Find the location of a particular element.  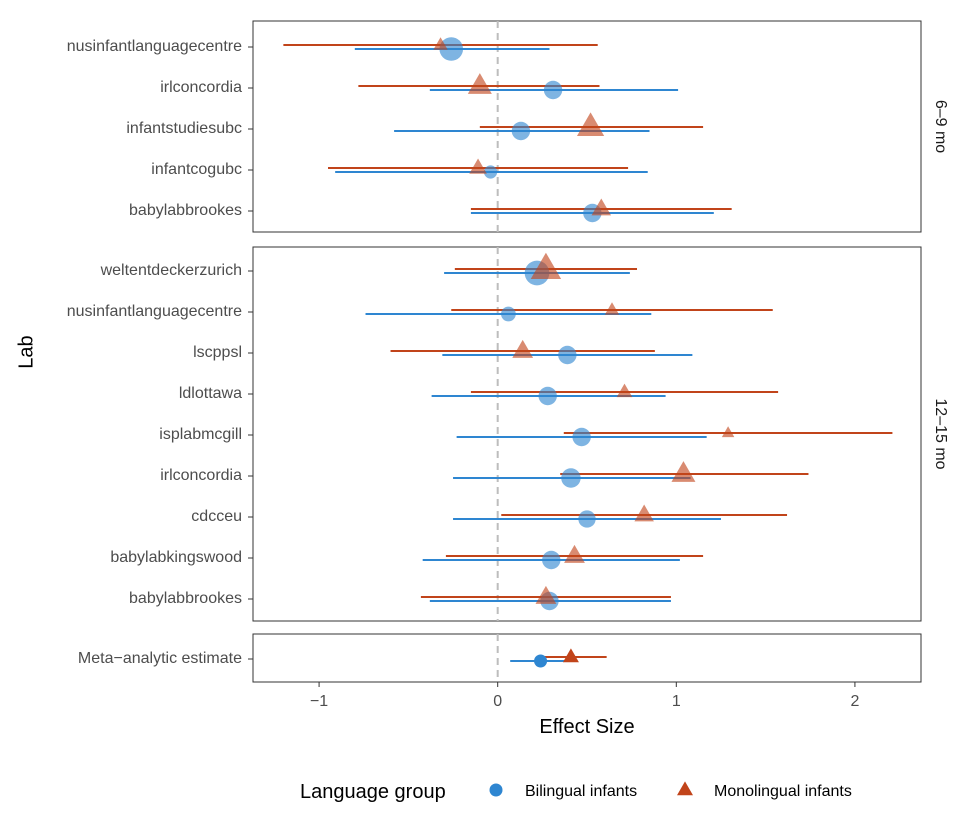

panel-2: Meta−analytic estimate is located at coordinates (500, 658).